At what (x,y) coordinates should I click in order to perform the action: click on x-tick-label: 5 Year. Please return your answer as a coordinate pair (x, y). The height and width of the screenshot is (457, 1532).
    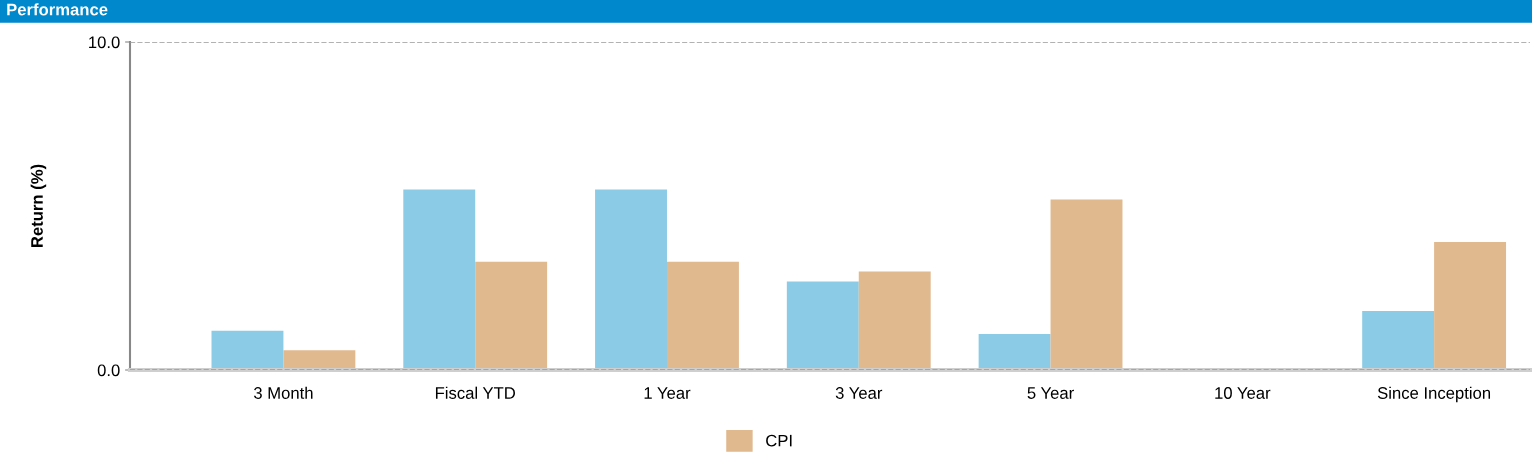
    Looking at the image, I should click on (1050, 393).